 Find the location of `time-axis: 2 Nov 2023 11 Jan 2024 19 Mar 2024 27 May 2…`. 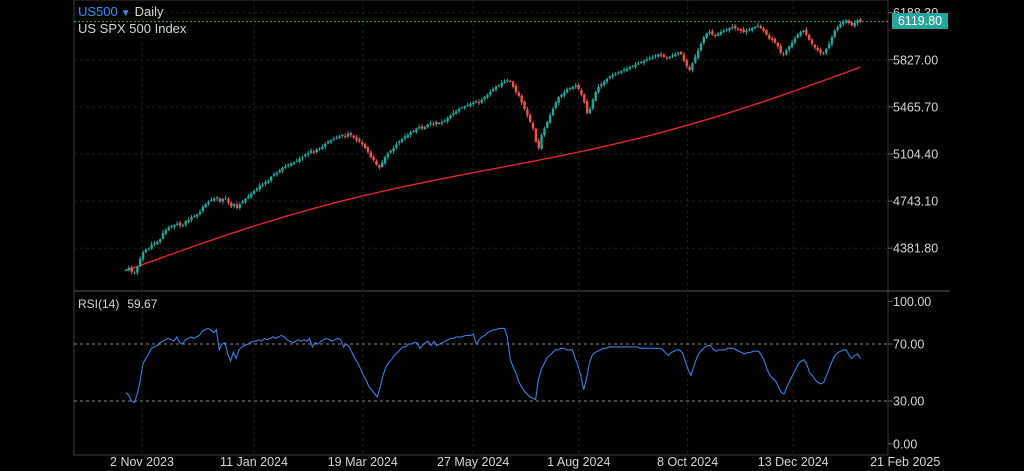

time-axis: 2 Nov 2023 11 Jan 2024 19 Mar 2024 27 May 2… is located at coordinates (525, 462).